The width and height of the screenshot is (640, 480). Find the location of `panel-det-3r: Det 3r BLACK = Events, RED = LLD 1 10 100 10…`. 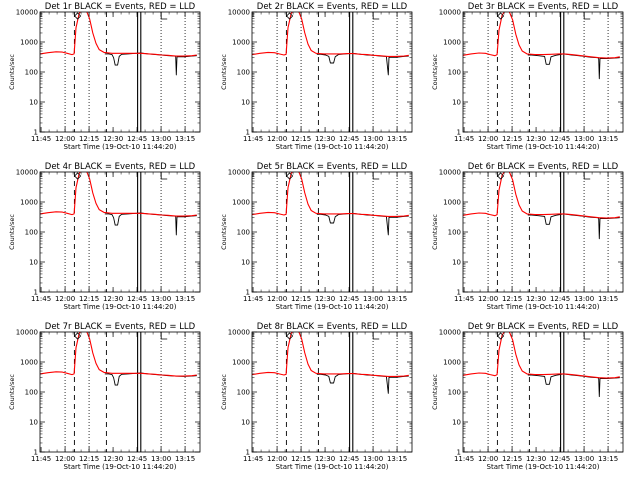

panel-det-3r: Det 3r BLACK = Events, RED = LLD 1 10 100 10… is located at coordinates (527, 76).